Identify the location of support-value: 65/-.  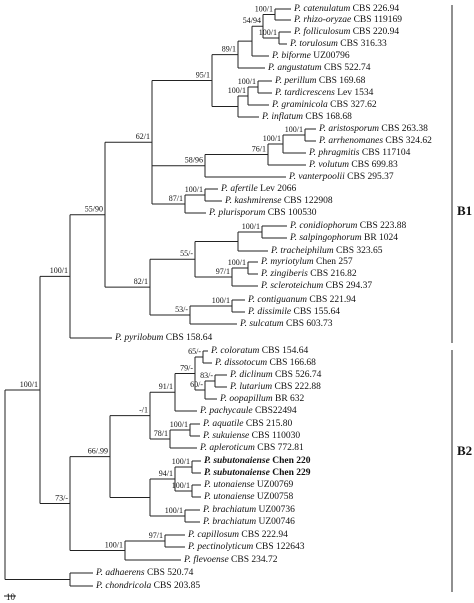
(194, 351).